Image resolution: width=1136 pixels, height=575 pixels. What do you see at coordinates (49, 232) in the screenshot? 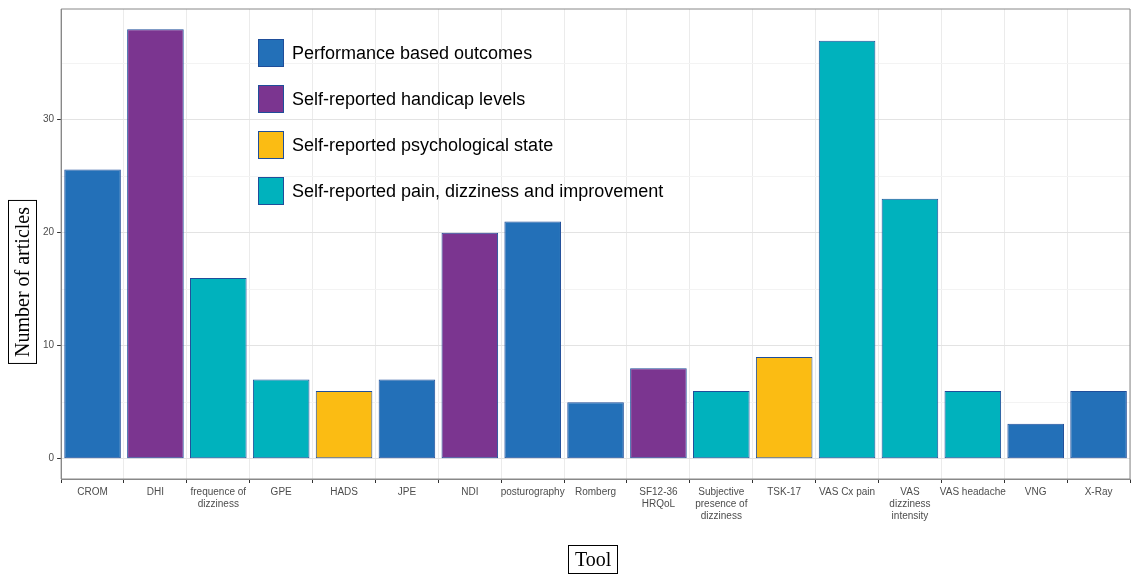
I see `y-tick-label: 20` at bounding box center [49, 232].